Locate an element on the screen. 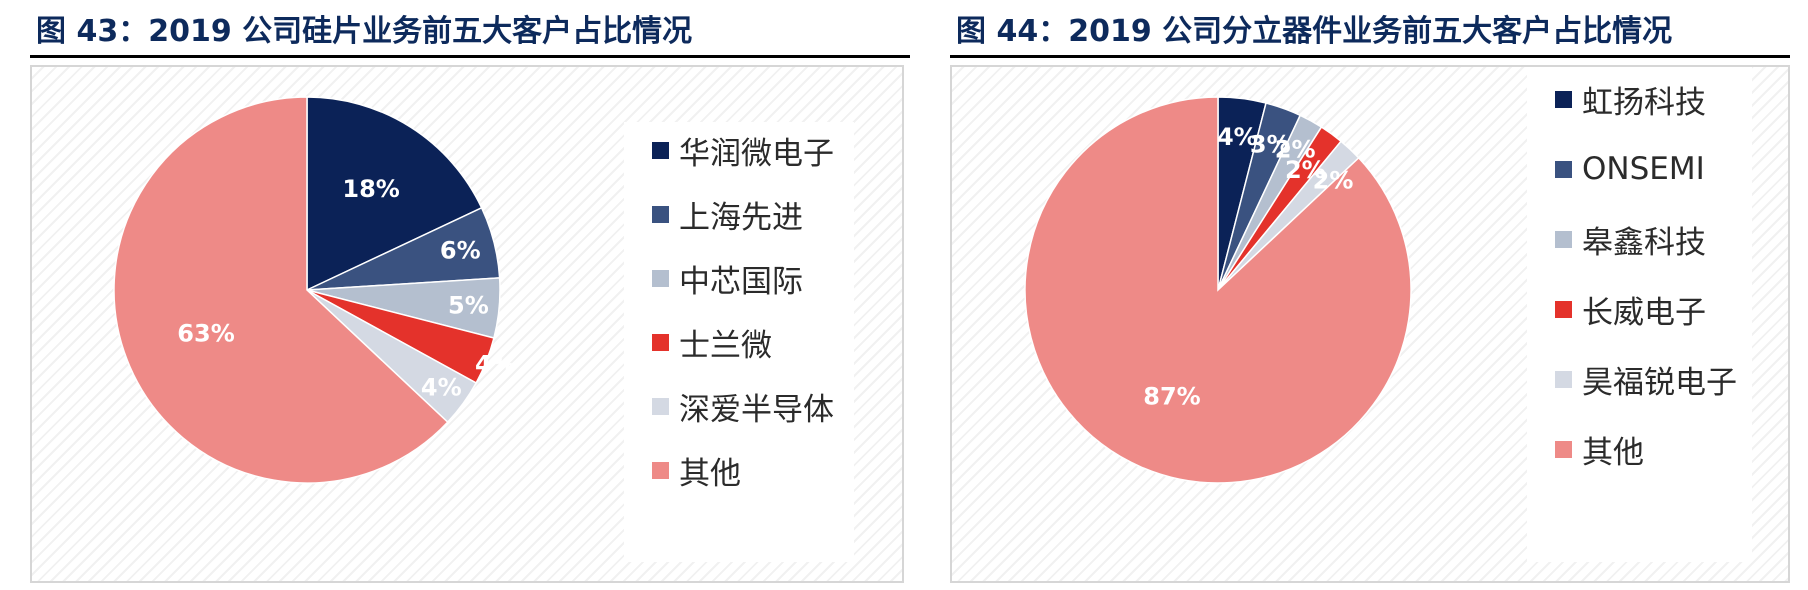  legend: 华润微电子上海先进中芯国际士兰微深爱半导体其他 is located at coordinates (739, 342).